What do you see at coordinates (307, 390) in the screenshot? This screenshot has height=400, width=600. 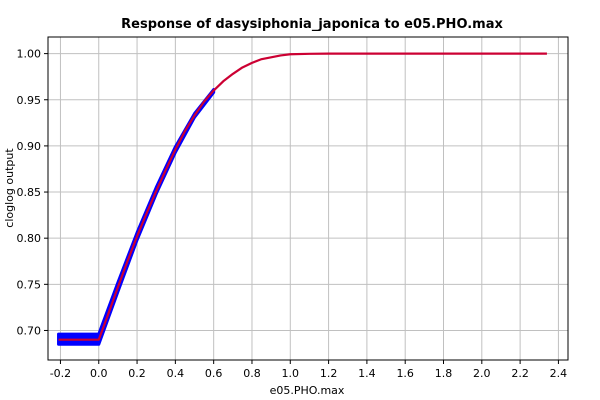 I see `x-axis-label: e05.PHO.max` at bounding box center [307, 390].